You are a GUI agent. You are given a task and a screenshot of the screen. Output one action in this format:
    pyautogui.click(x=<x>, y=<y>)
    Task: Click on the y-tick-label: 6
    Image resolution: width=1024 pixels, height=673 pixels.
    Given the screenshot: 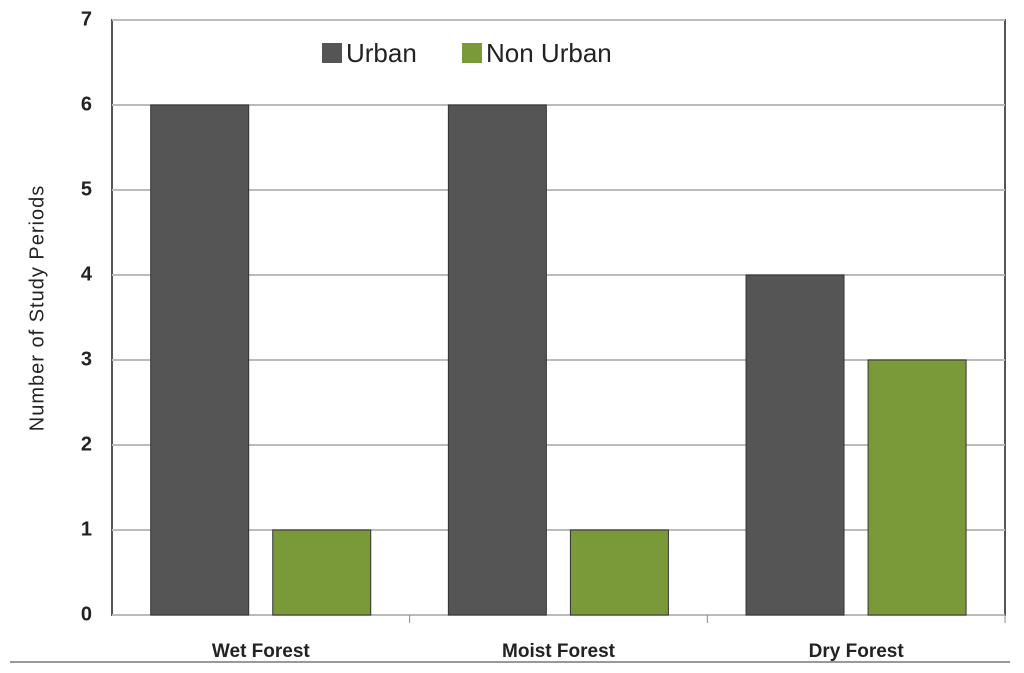 What is the action you would take?
    pyautogui.click(x=86, y=104)
    